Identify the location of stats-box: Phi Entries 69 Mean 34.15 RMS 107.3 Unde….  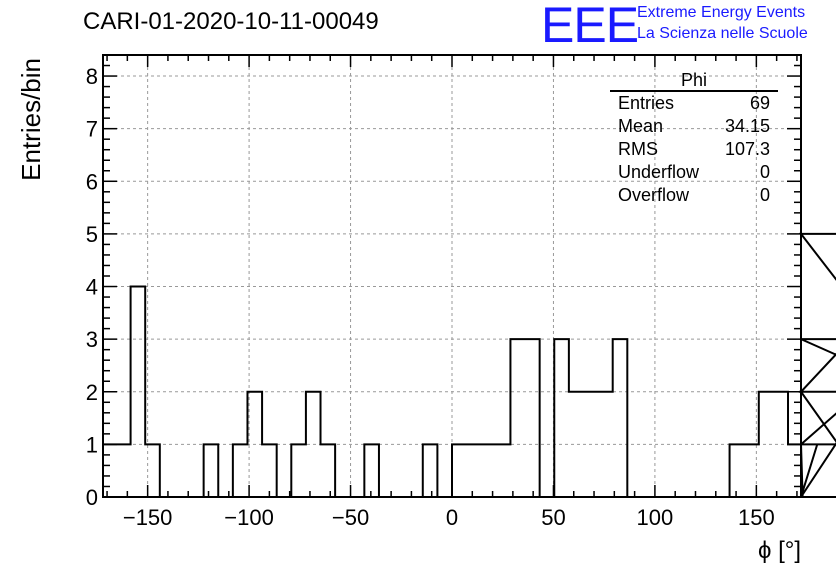
(694, 138).